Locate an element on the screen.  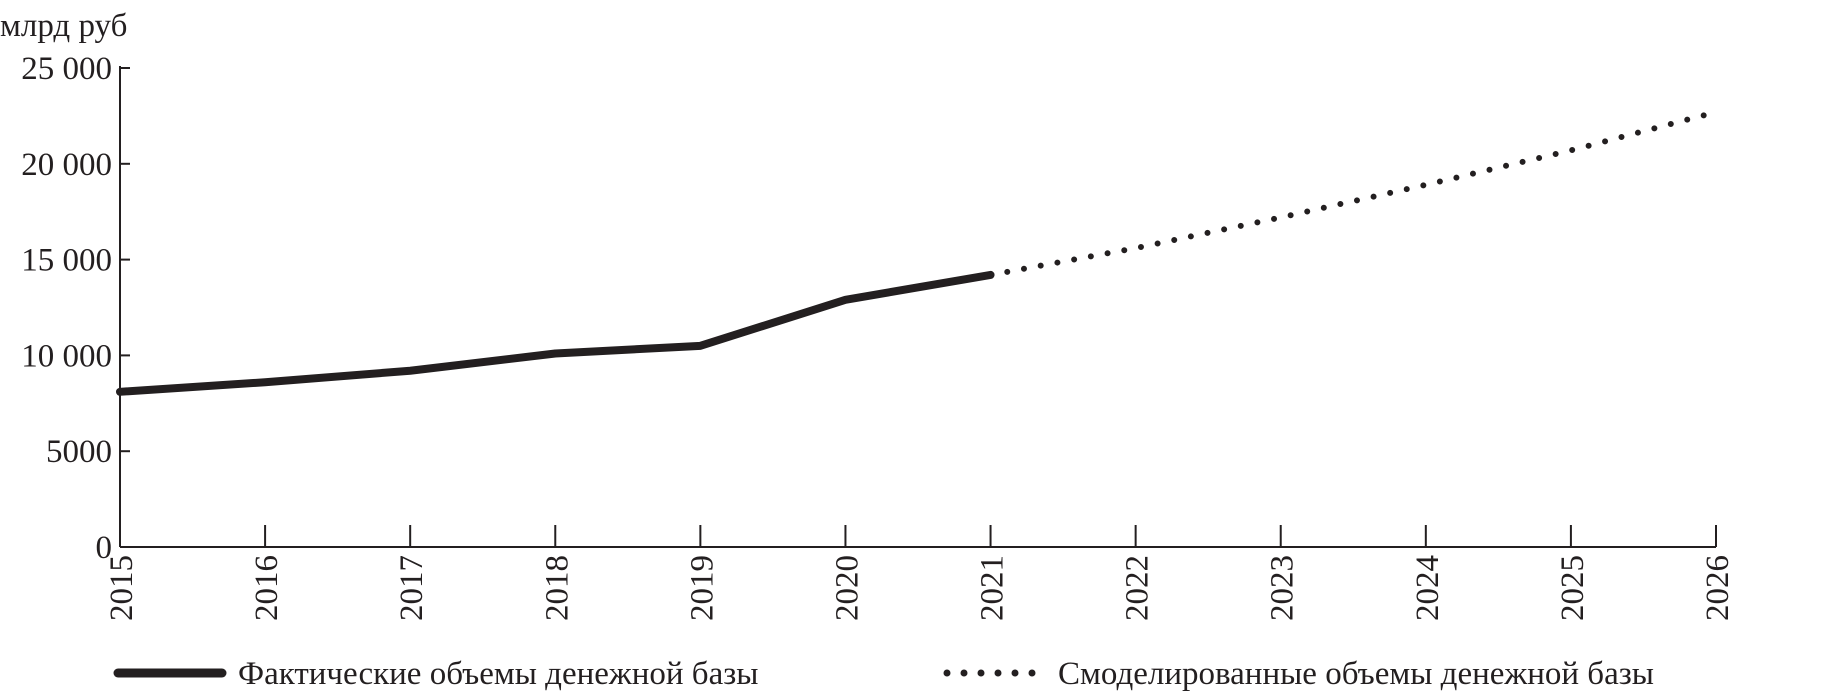
y-axis-label: млрд руб is located at coordinates (63, 26).